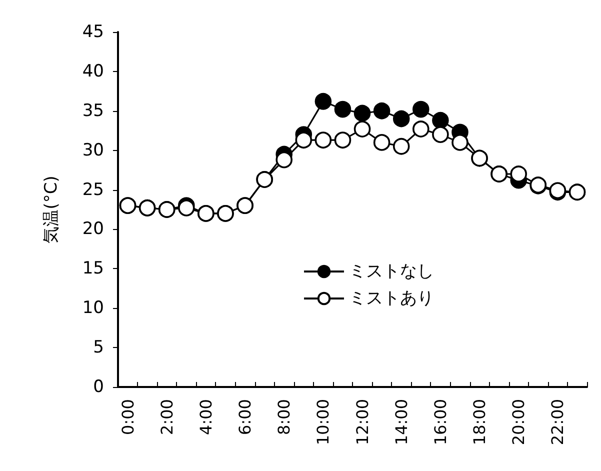  What do you see at coordinates (206, 417) in the screenshot?
I see `x-tick-label: 4:00` at bounding box center [206, 417].